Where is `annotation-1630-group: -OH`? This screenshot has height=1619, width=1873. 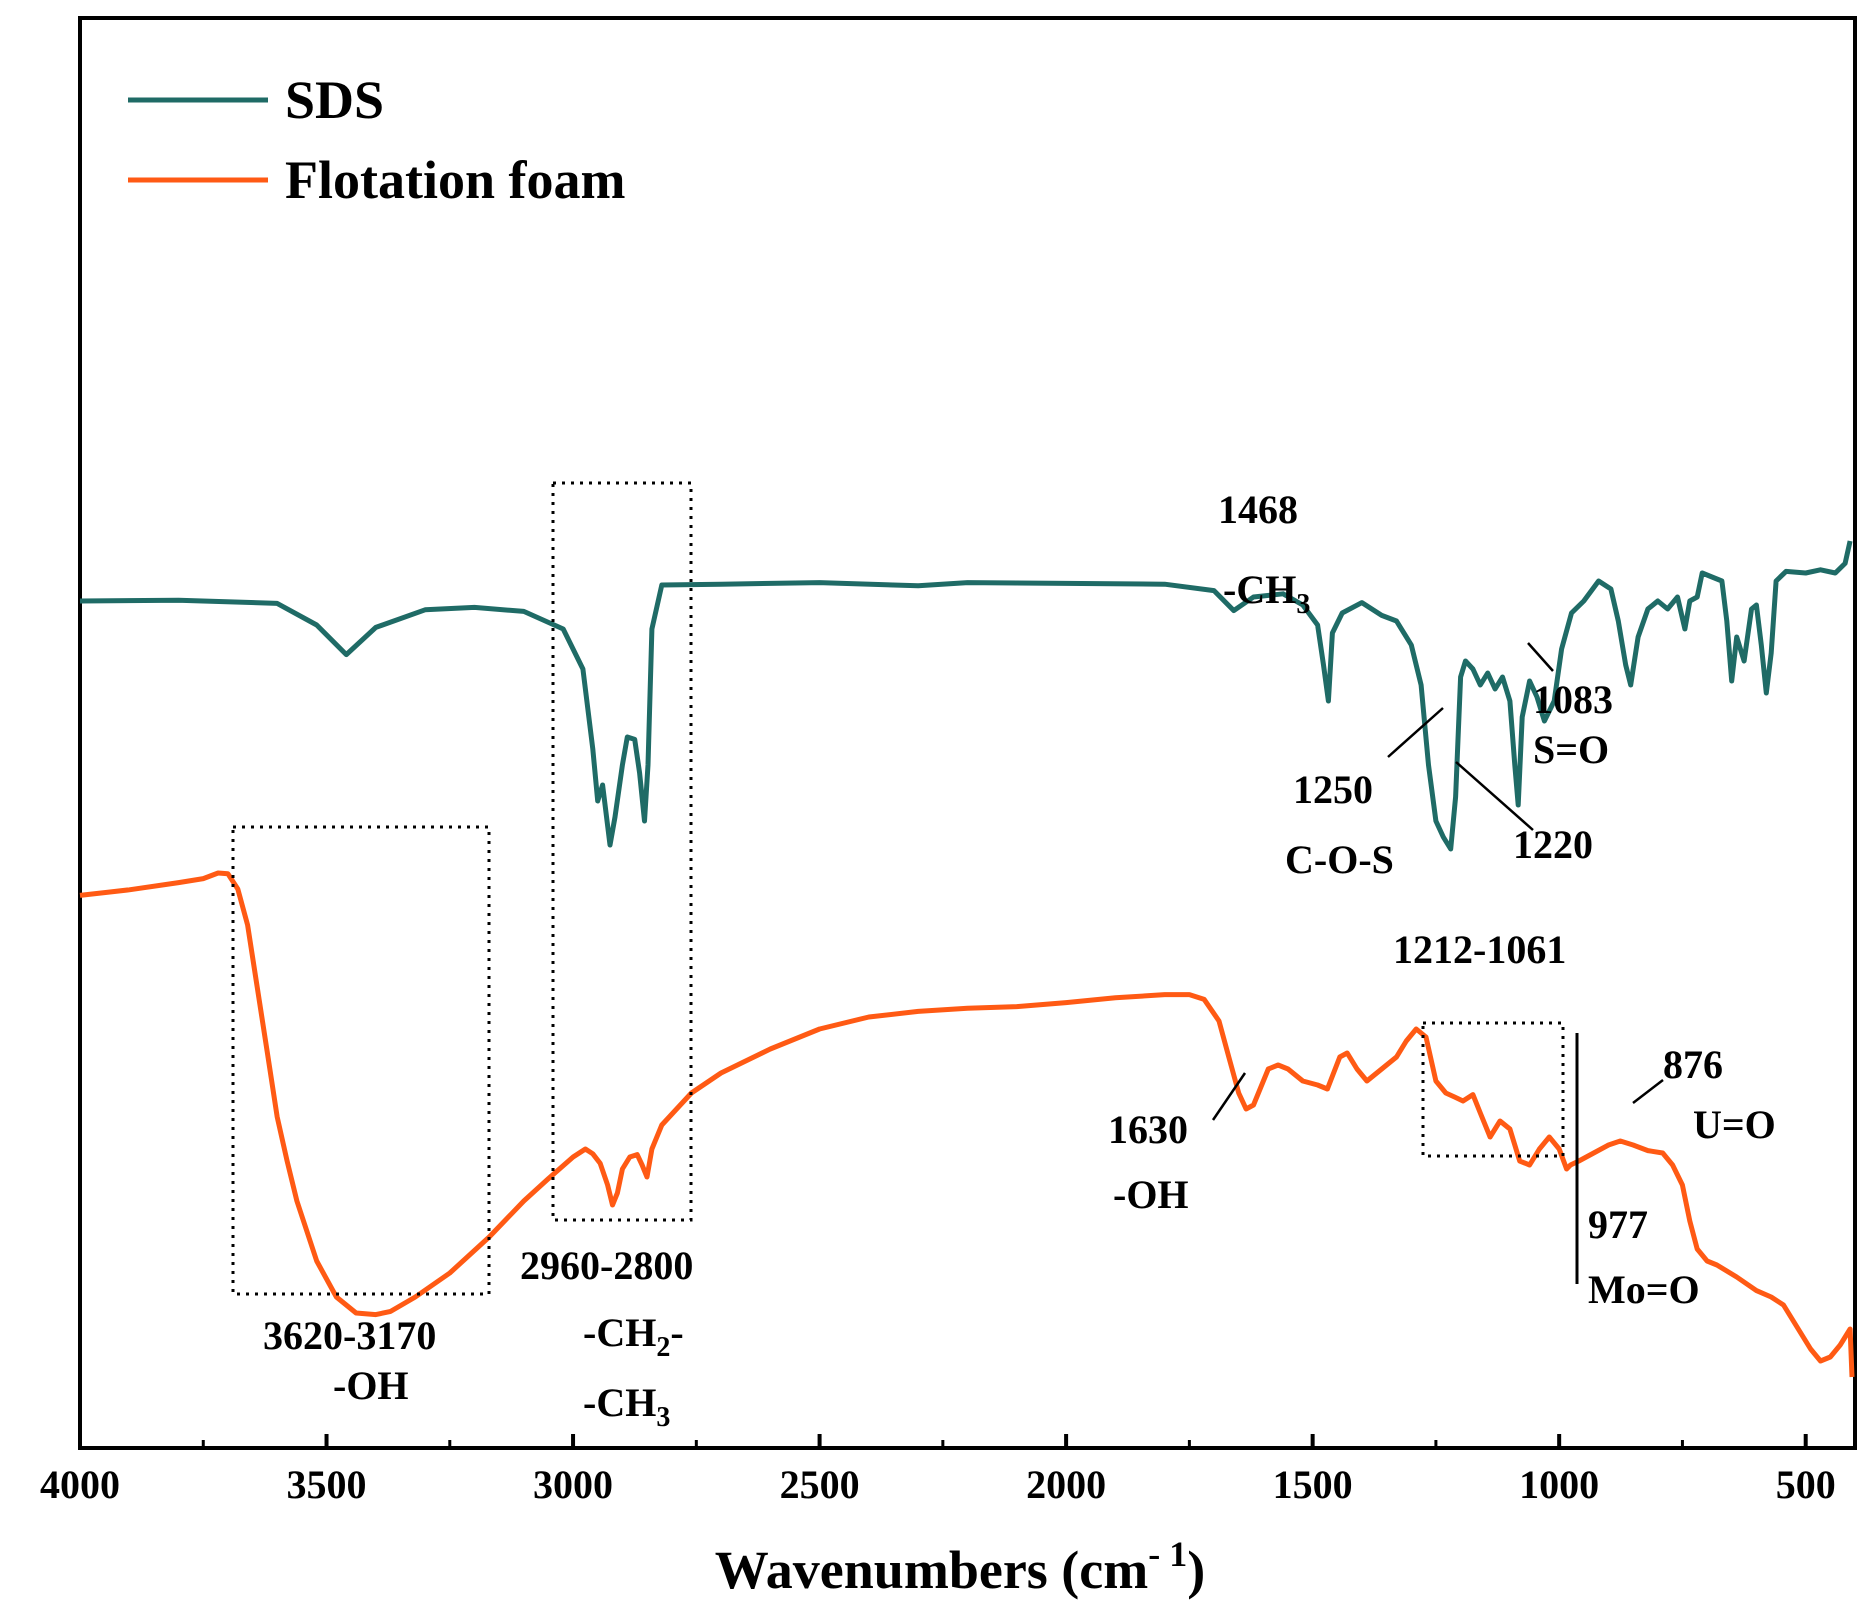 annotation-1630-group: -OH is located at coordinates (1151, 1194).